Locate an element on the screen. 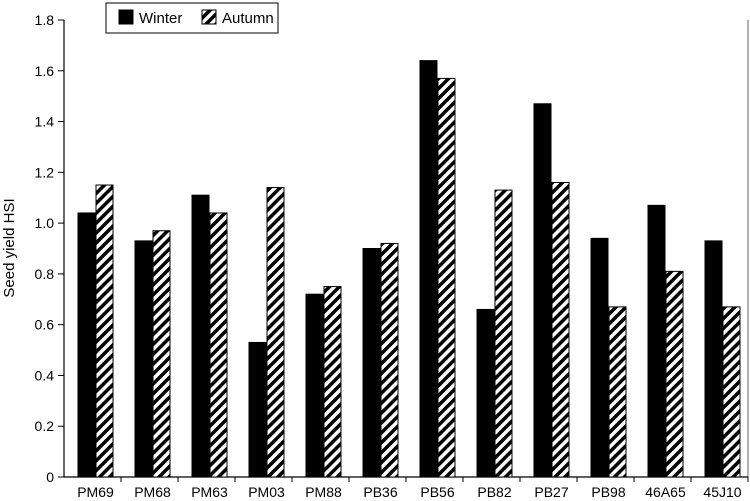 This screenshot has width=750, height=501. x-tick-label: PM03 is located at coordinates (266, 492).